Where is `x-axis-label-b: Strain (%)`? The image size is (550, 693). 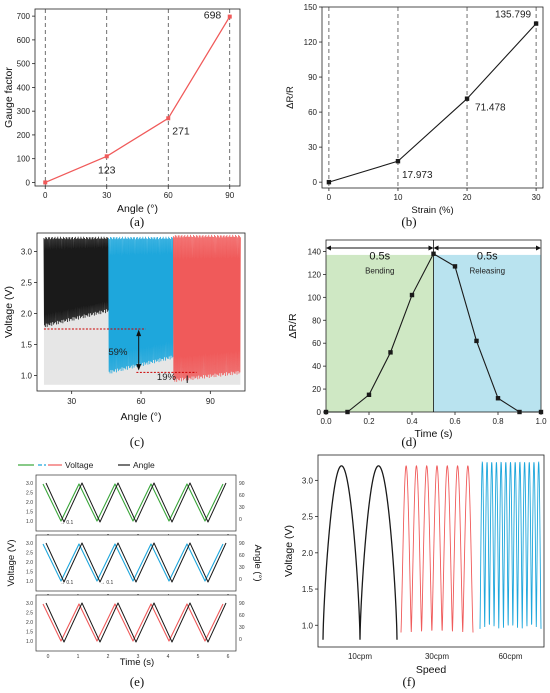
x-axis-label-b: Strain (%) is located at coordinates (432, 210).